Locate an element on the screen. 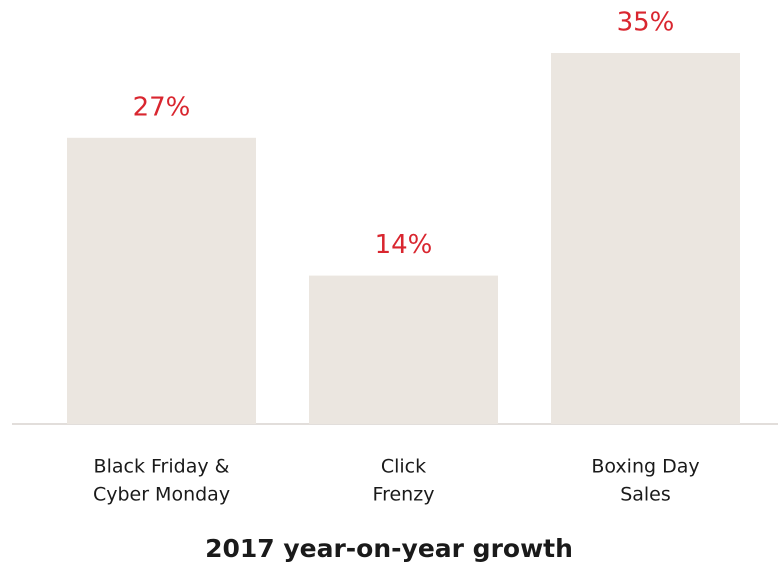 The image size is (778, 567). x-tick-label: Cyber Monday is located at coordinates (161, 495).